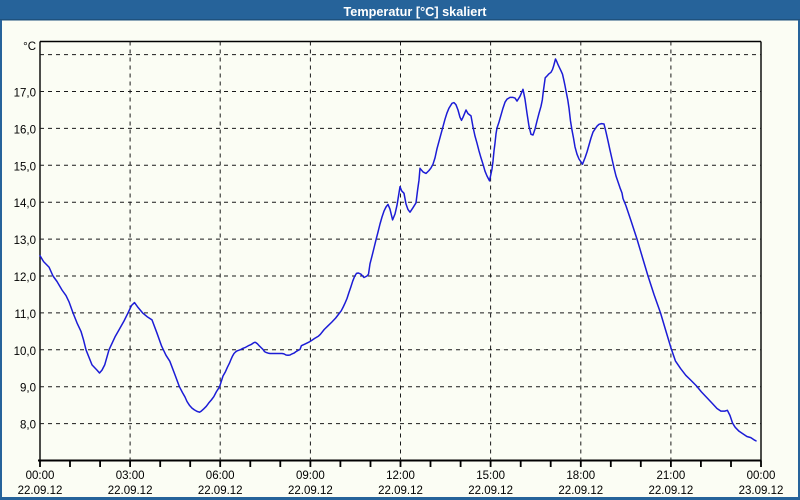 The image size is (800, 500). Describe the element at coordinates (310, 476) in the screenshot. I see `svg-text: 09:00` at that location.